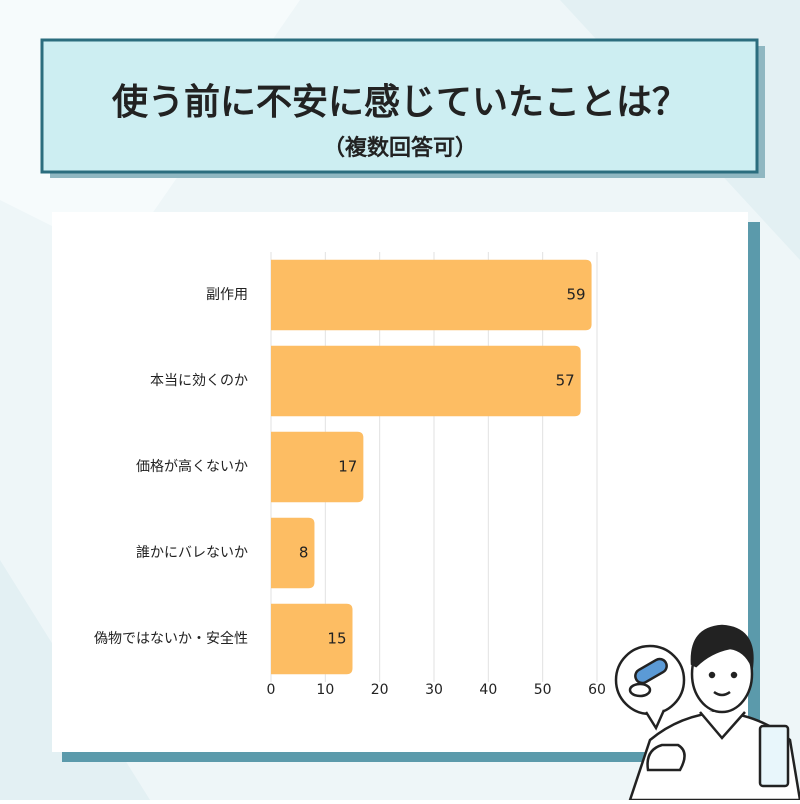 This screenshot has height=804, width=800. I want to click on x-tick-label: 10, so click(325, 690).